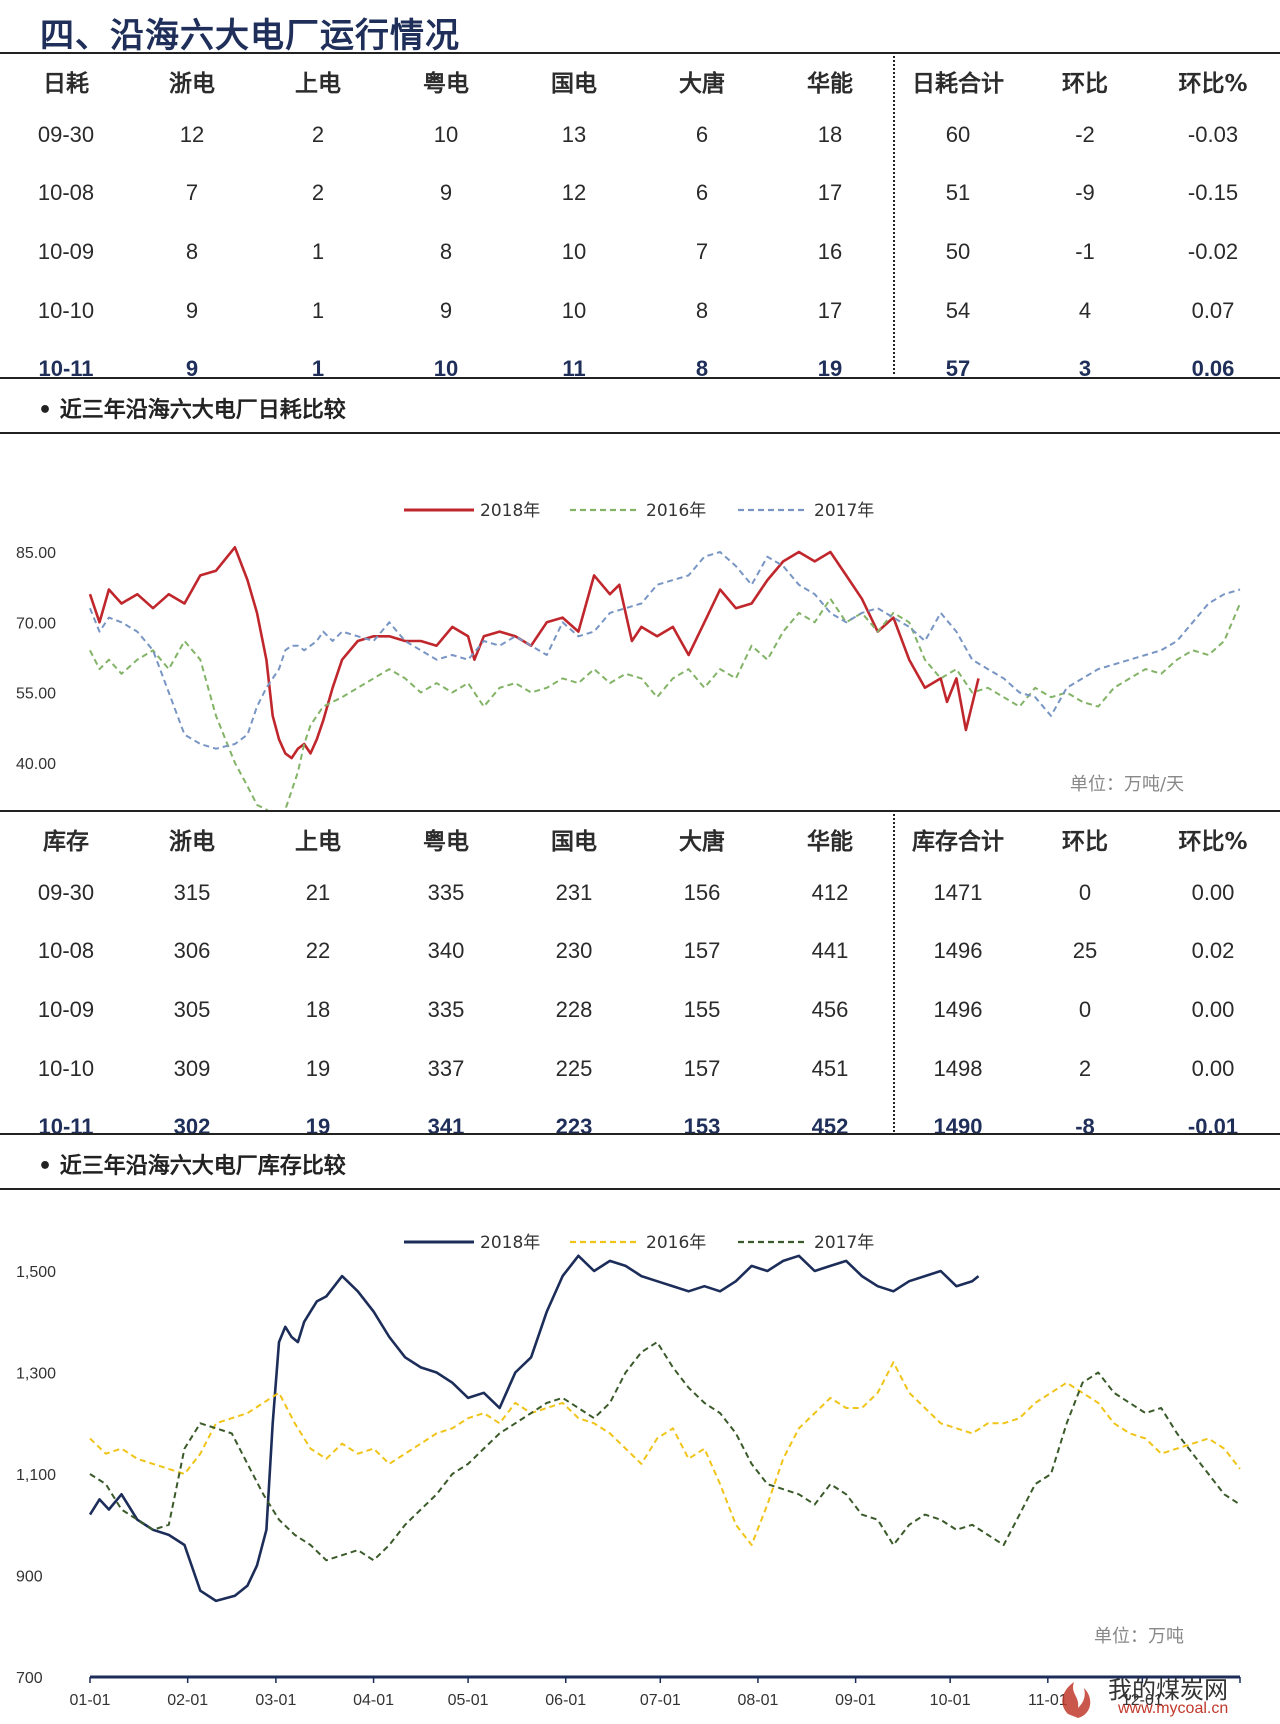  What do you see at coordinates (1173, 1708) in the screenshot?
I see `watermark-url: www.mycoal.cn` at bounding box center [1173, 1708].